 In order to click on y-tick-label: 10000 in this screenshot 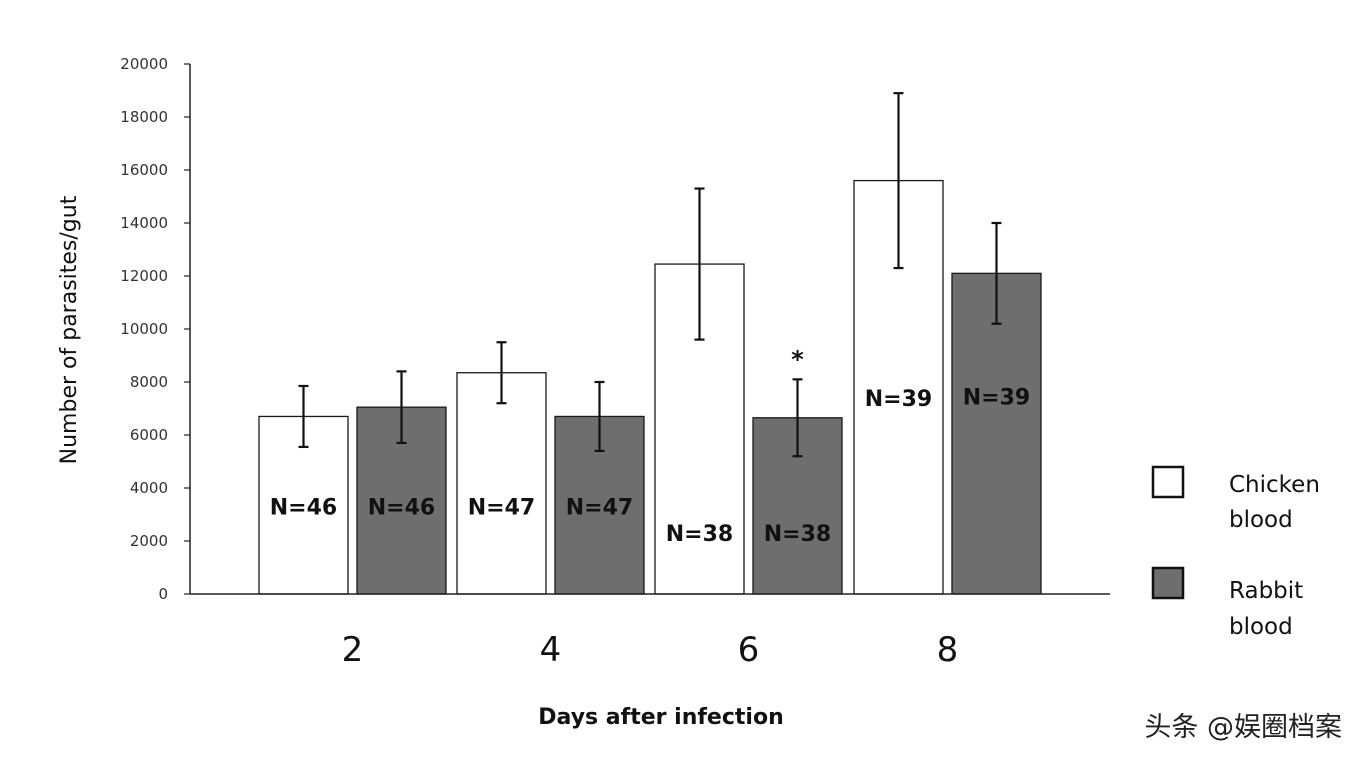, I will do `click(144, 329)`.